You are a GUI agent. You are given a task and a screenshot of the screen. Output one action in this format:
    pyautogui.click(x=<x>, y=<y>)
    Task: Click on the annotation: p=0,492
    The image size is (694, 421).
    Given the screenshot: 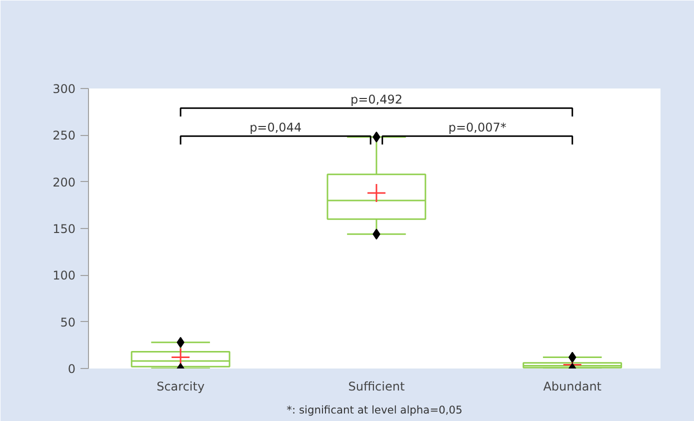 What is the action you would take?
    pyautogui.click(x=376, y=99)
    